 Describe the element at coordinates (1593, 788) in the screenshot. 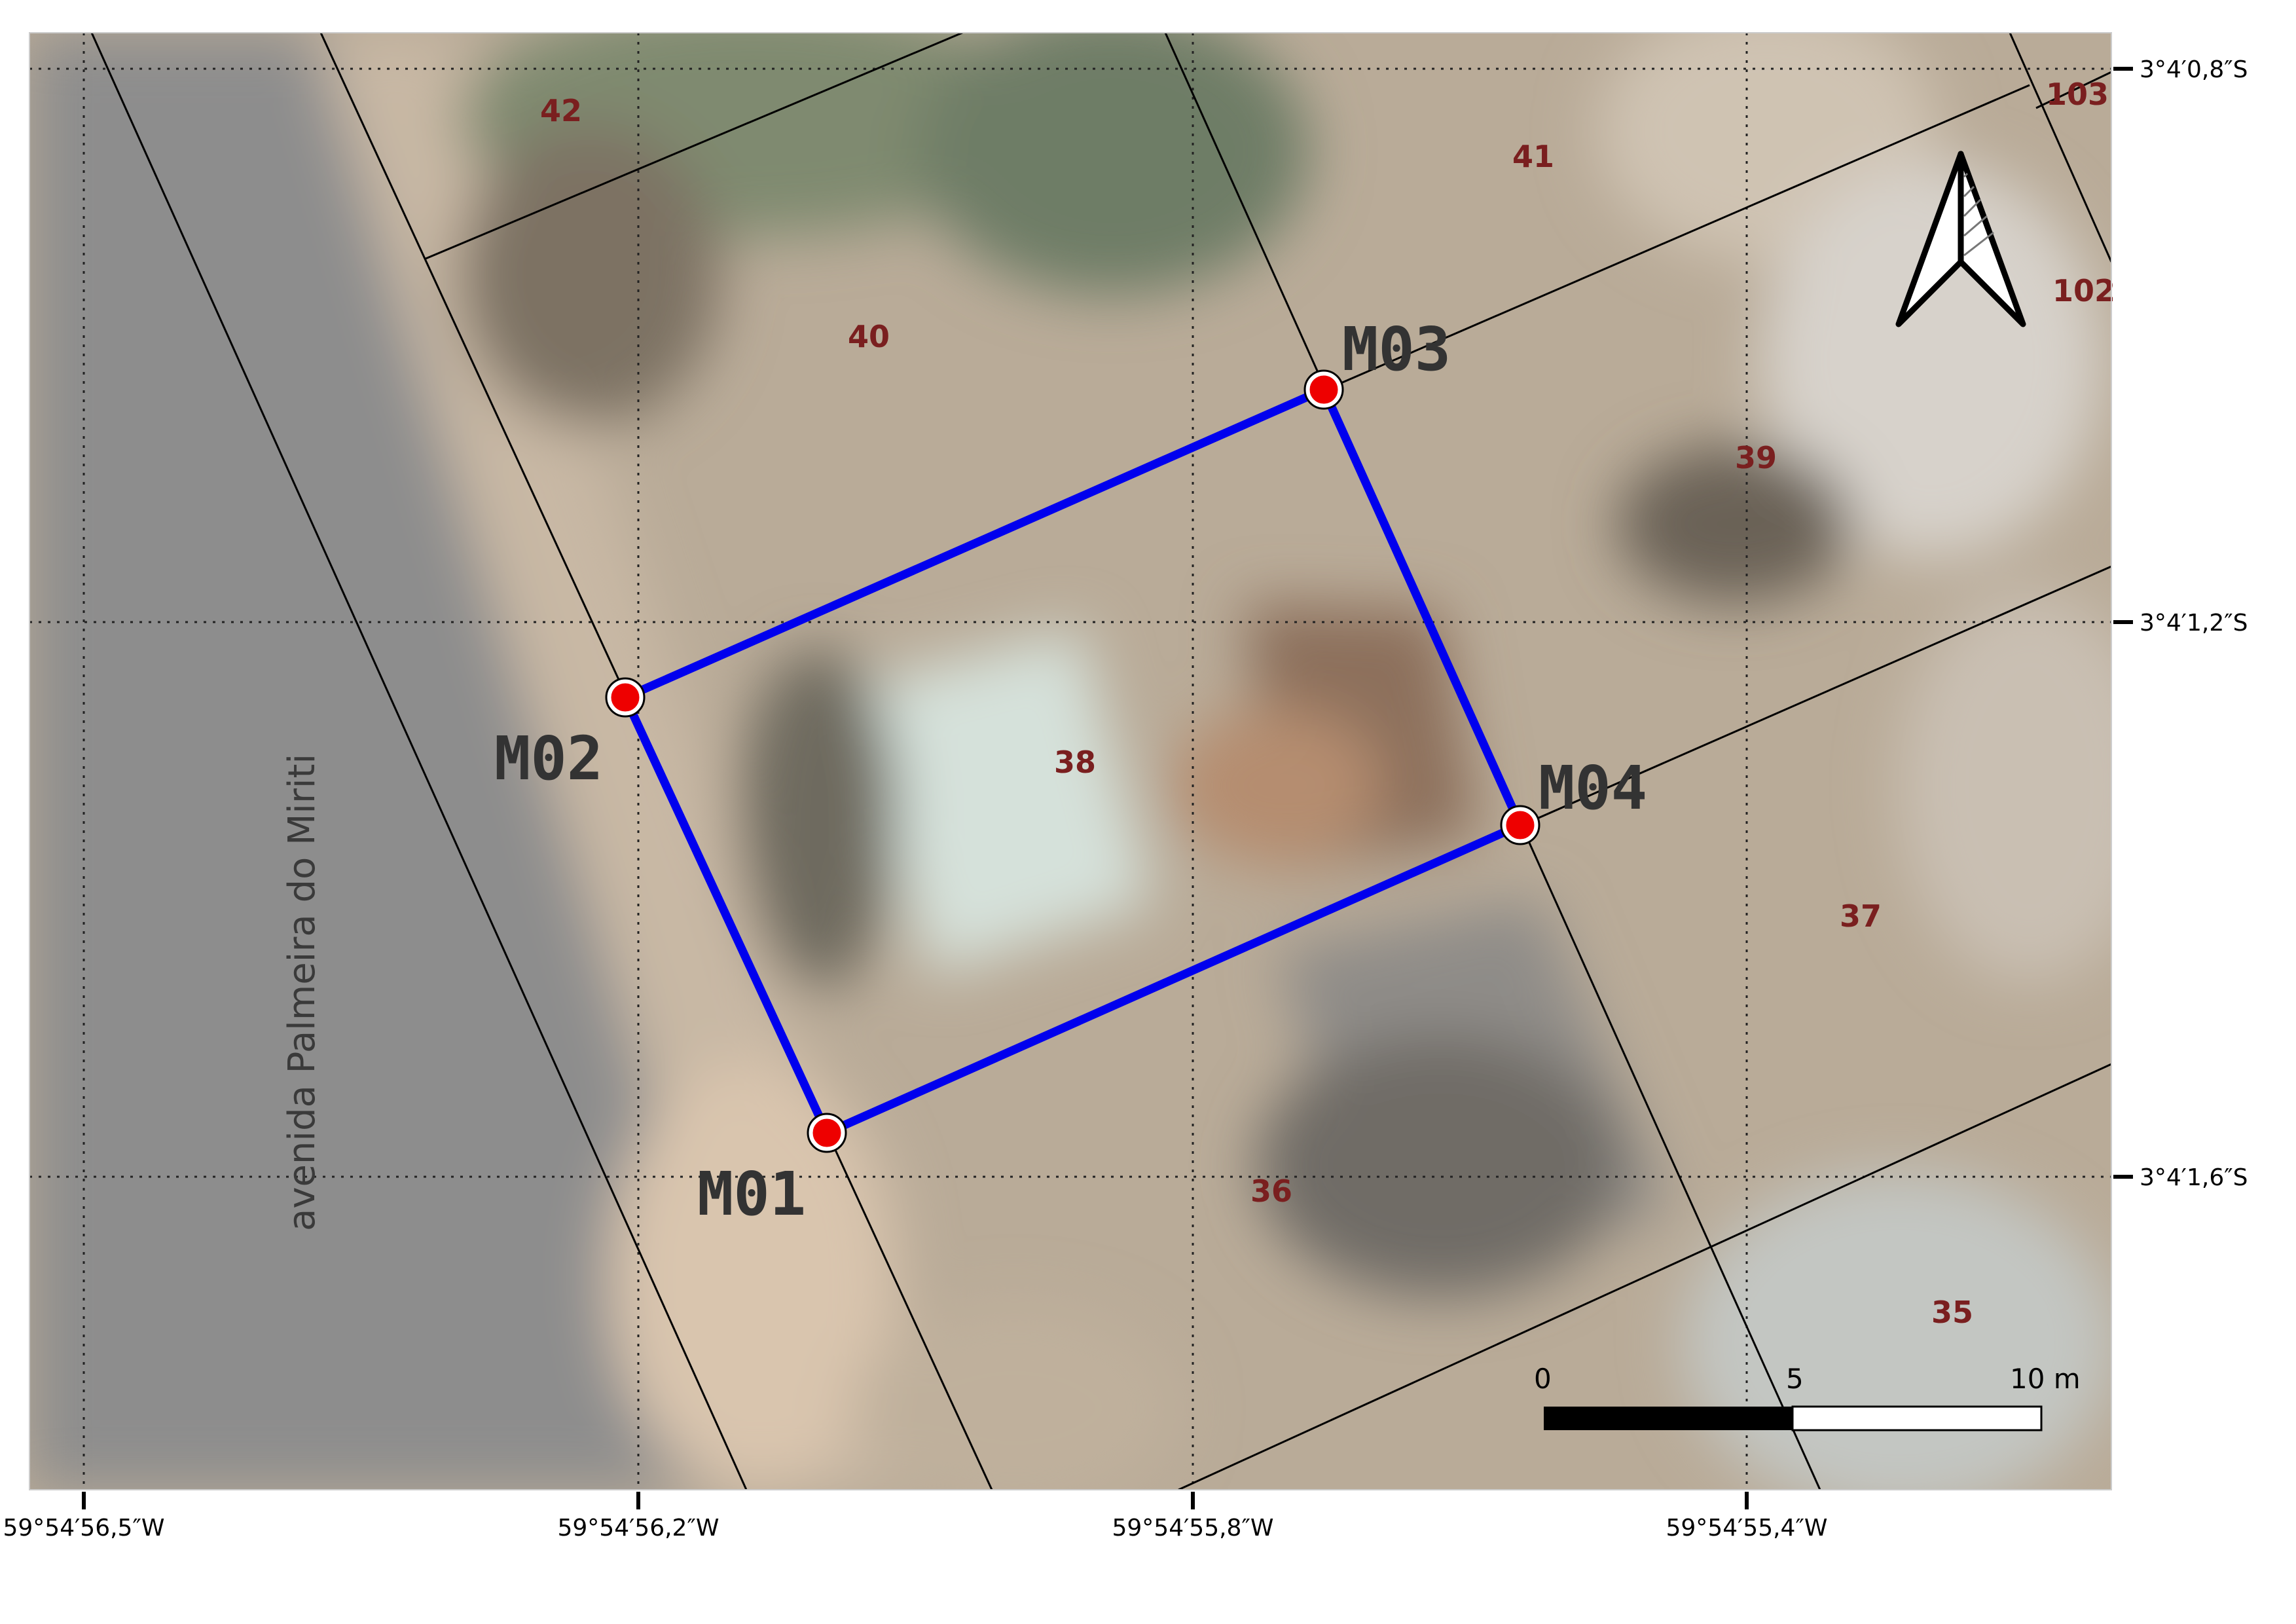

I see `vertex-label-m04: M04` at that location.